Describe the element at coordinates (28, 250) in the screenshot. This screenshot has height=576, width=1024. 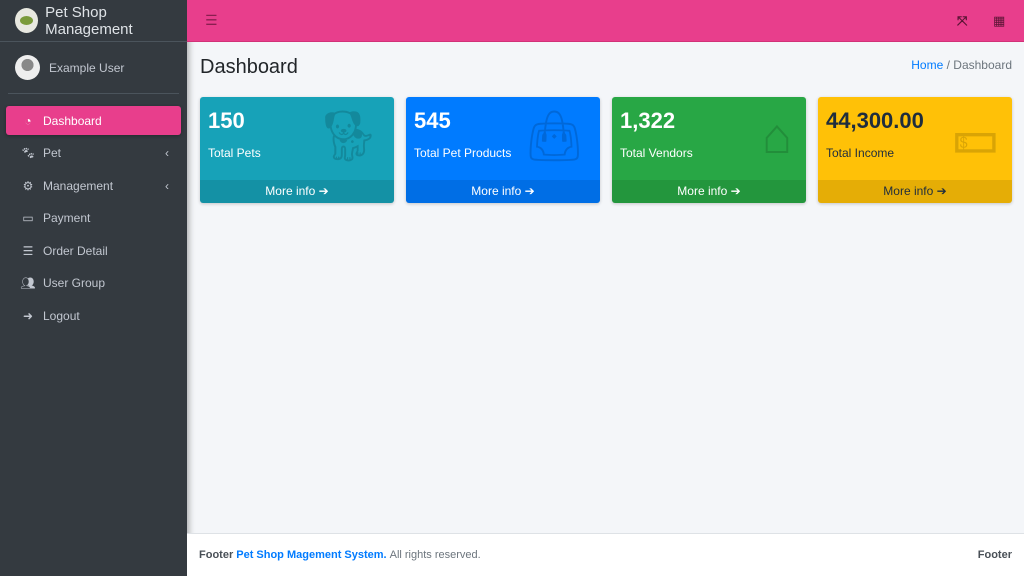
I see `list-alt-icon: ☰` at that location.